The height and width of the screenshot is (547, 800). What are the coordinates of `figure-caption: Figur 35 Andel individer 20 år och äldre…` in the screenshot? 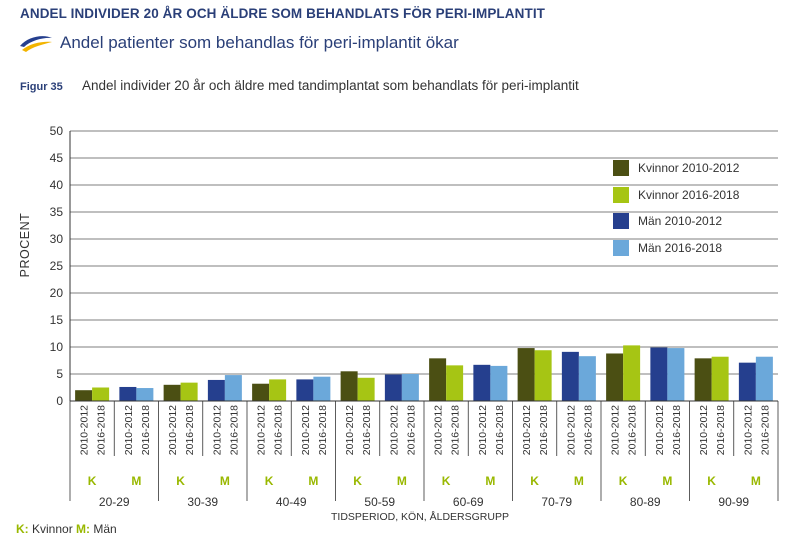 It's located at (299, 85).